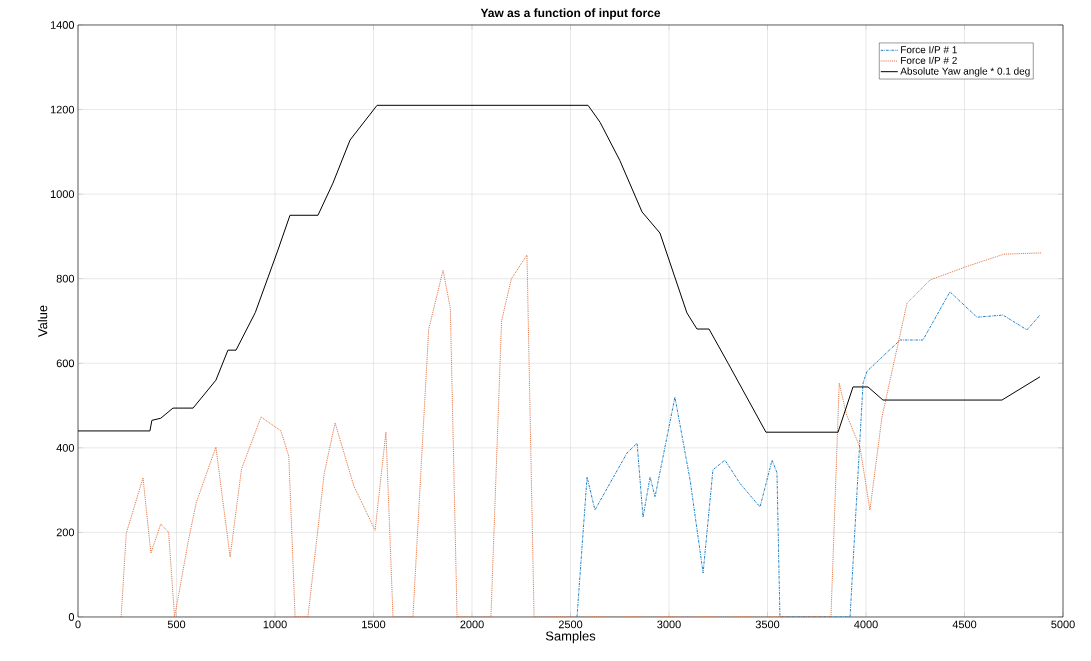  I want to click on y-tick-label: 200, so click(65, 532).